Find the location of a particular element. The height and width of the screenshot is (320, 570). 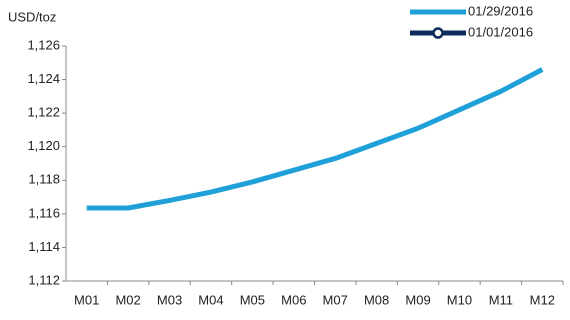

y-tick-label: 1,120 is located at coordinates (43, 145).